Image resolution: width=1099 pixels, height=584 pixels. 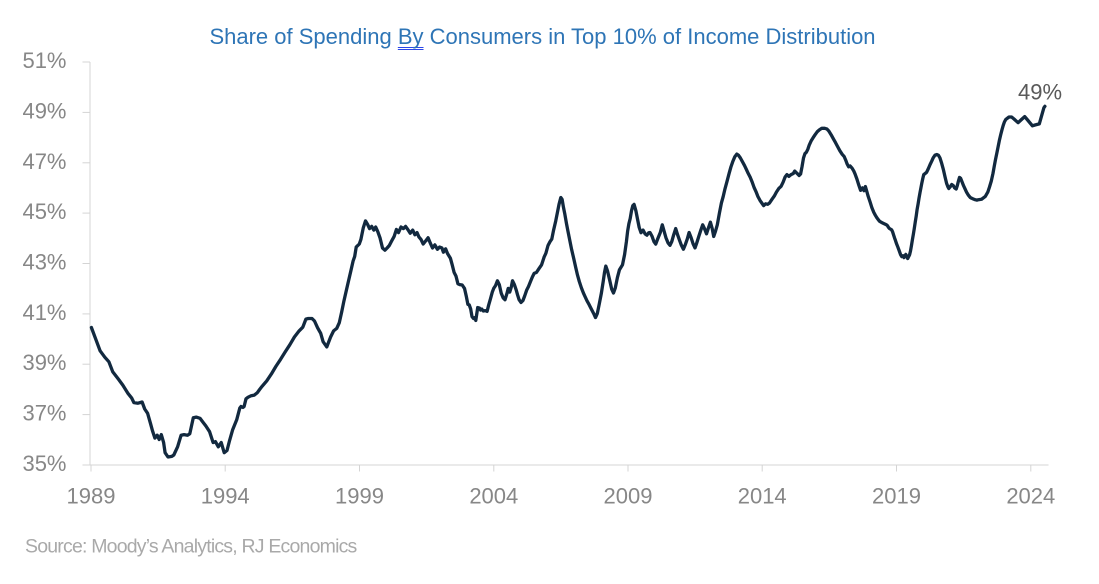 What do you see at coordinates (44, 161) in the screenshot?
I see `svg-text: 47%` at bounding box center [44, 161].